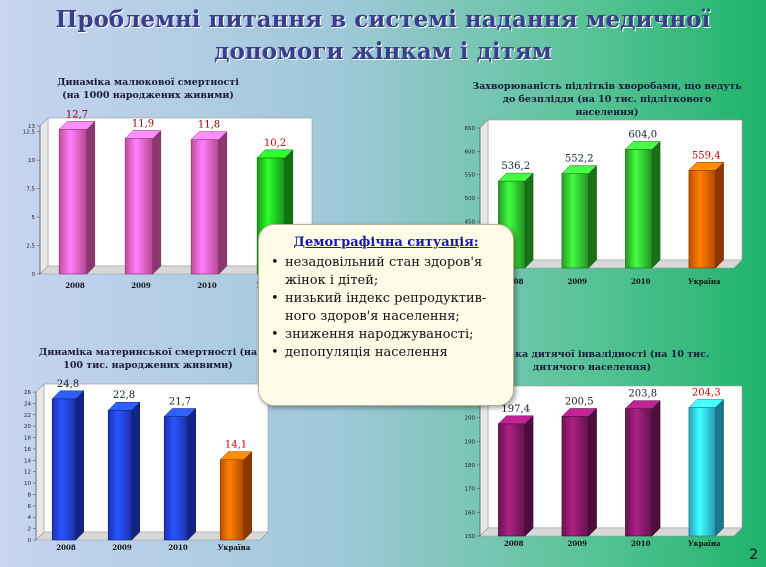  Describe the element at coordinates (275, 143) in the screenshot. I see `bar-value-label: 10,2` at that location.